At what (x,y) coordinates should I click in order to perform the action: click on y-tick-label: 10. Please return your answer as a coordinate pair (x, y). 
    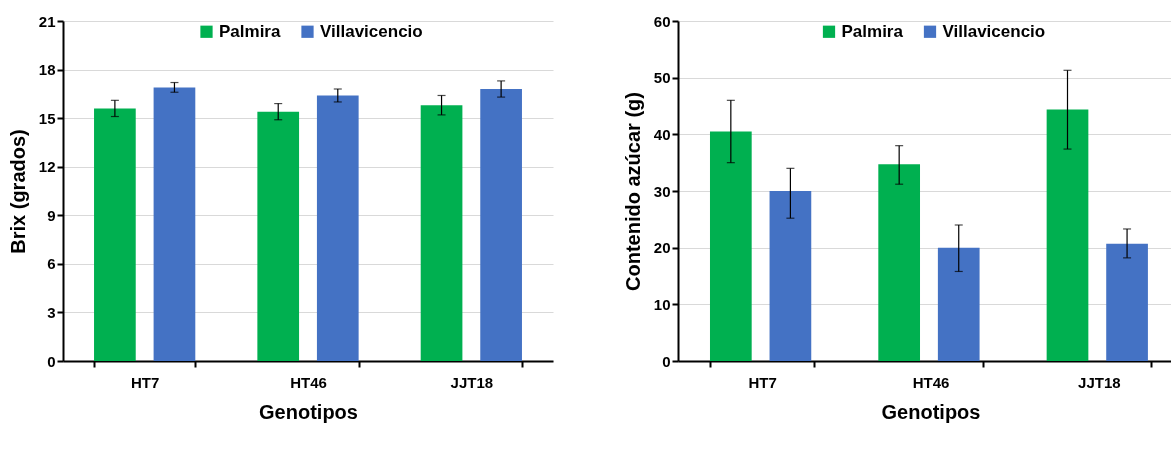
    Looking at the image, I should click on (662, 304).